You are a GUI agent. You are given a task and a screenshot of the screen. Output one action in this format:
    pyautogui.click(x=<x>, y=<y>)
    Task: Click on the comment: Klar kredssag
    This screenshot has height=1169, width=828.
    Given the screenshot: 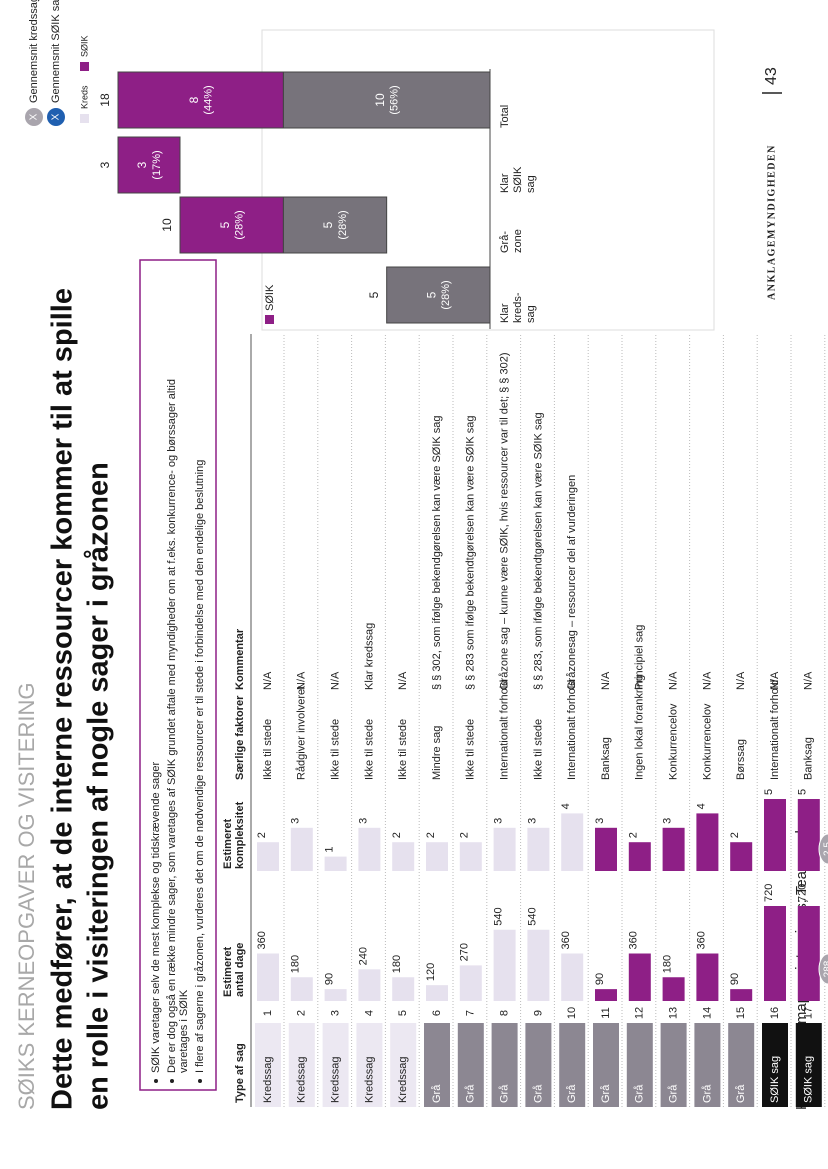 What is the action you would take?
    pyautogui.click(x=369, y=656)
    